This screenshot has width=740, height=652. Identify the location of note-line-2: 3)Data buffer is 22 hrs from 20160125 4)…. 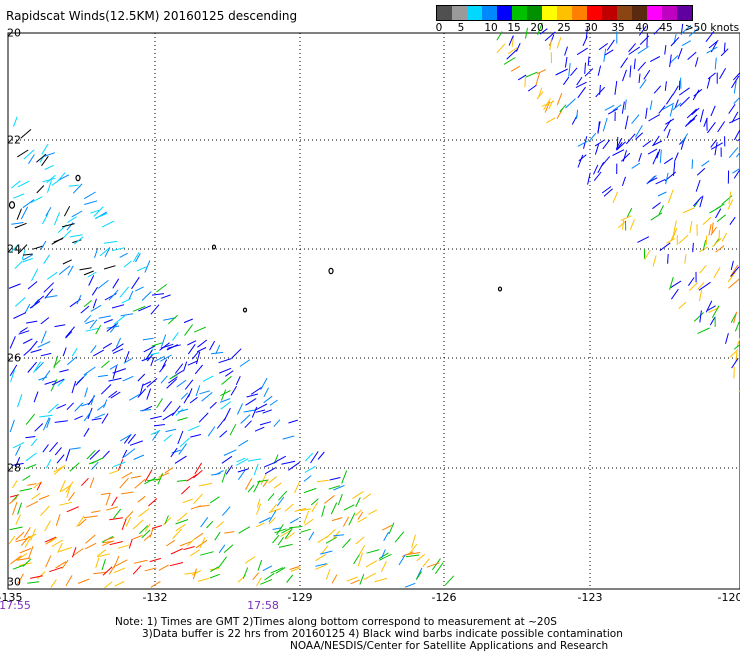
(382, 634).